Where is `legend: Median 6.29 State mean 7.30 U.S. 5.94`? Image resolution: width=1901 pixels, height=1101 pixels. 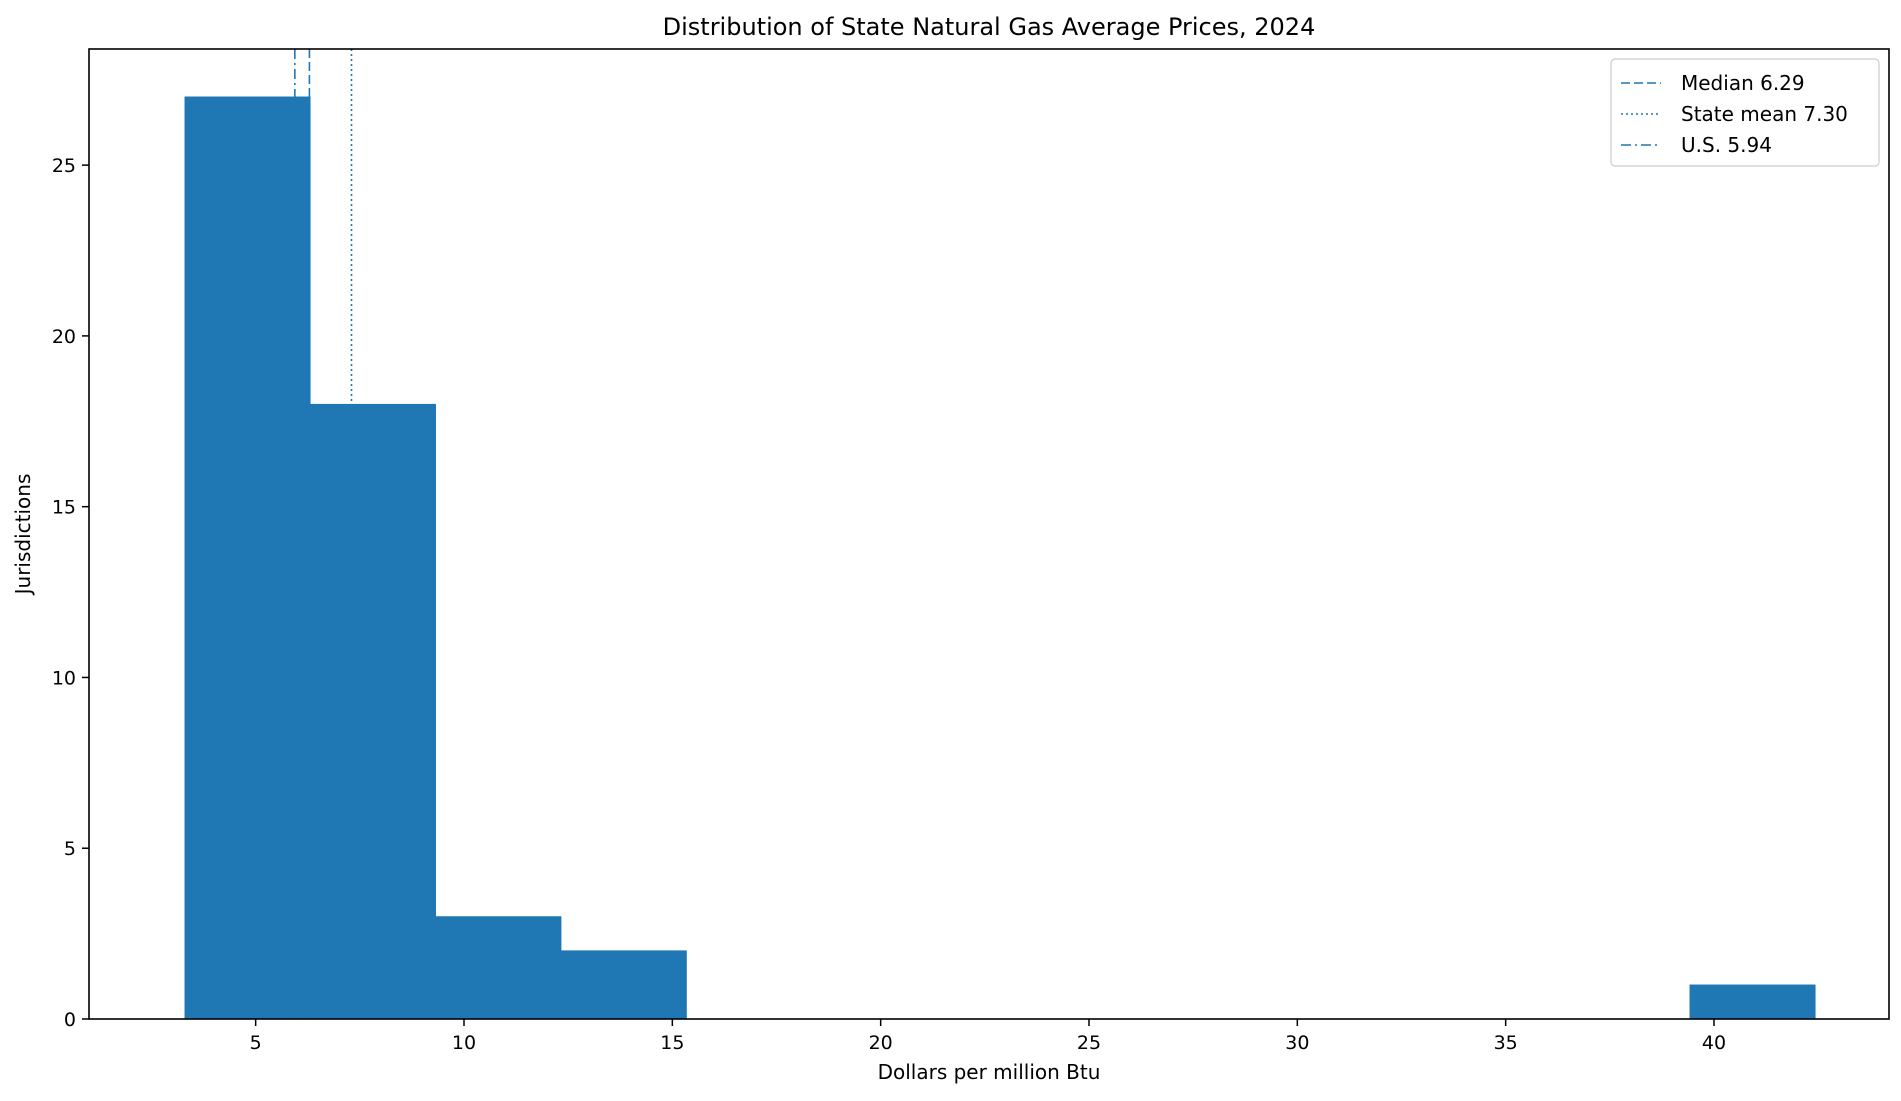
legend: Median 6.29 State mean 7.30 U.S. 5.94 is located at coordinates (1745, 112).